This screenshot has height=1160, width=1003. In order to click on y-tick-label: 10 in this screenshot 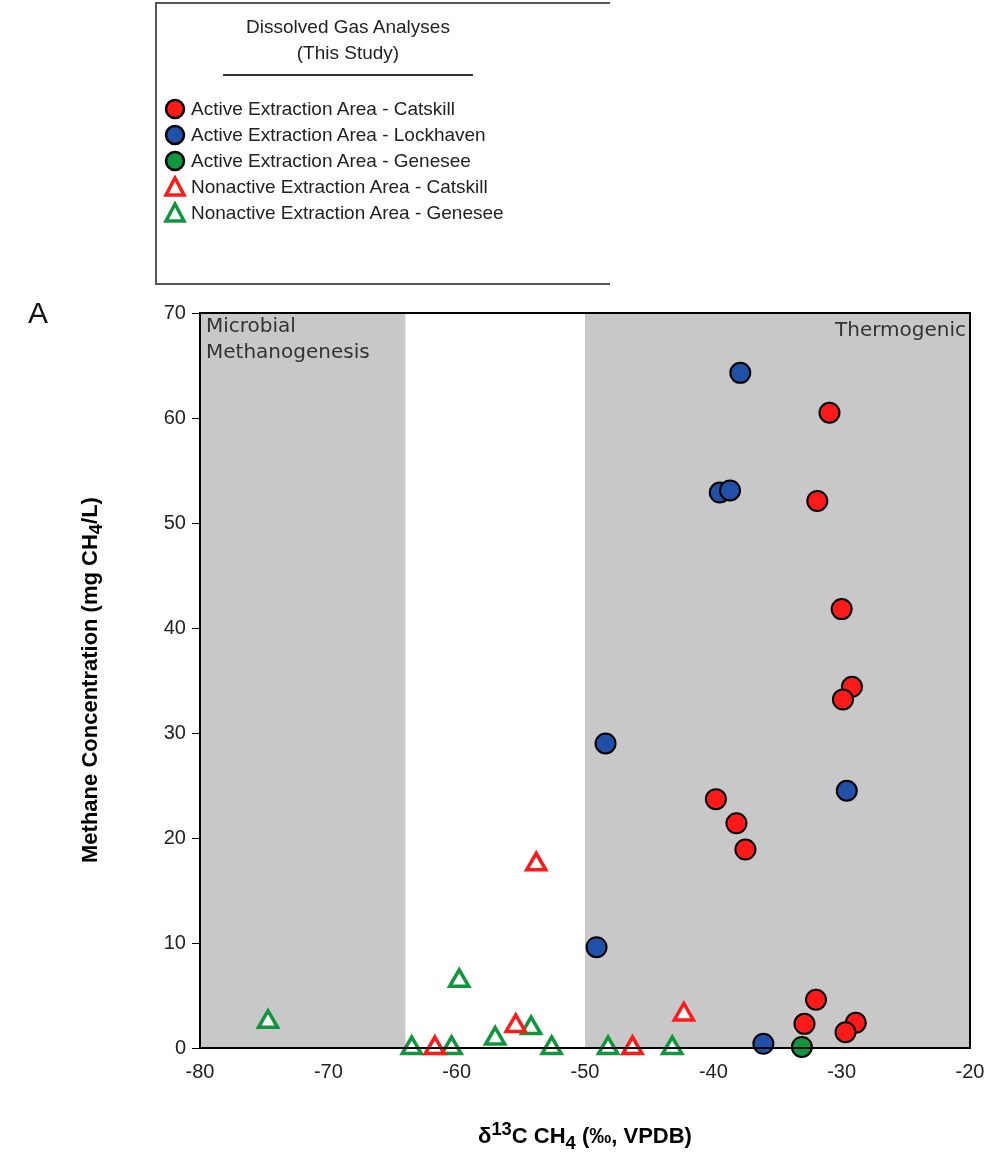, I will do `click(174, 941)`.